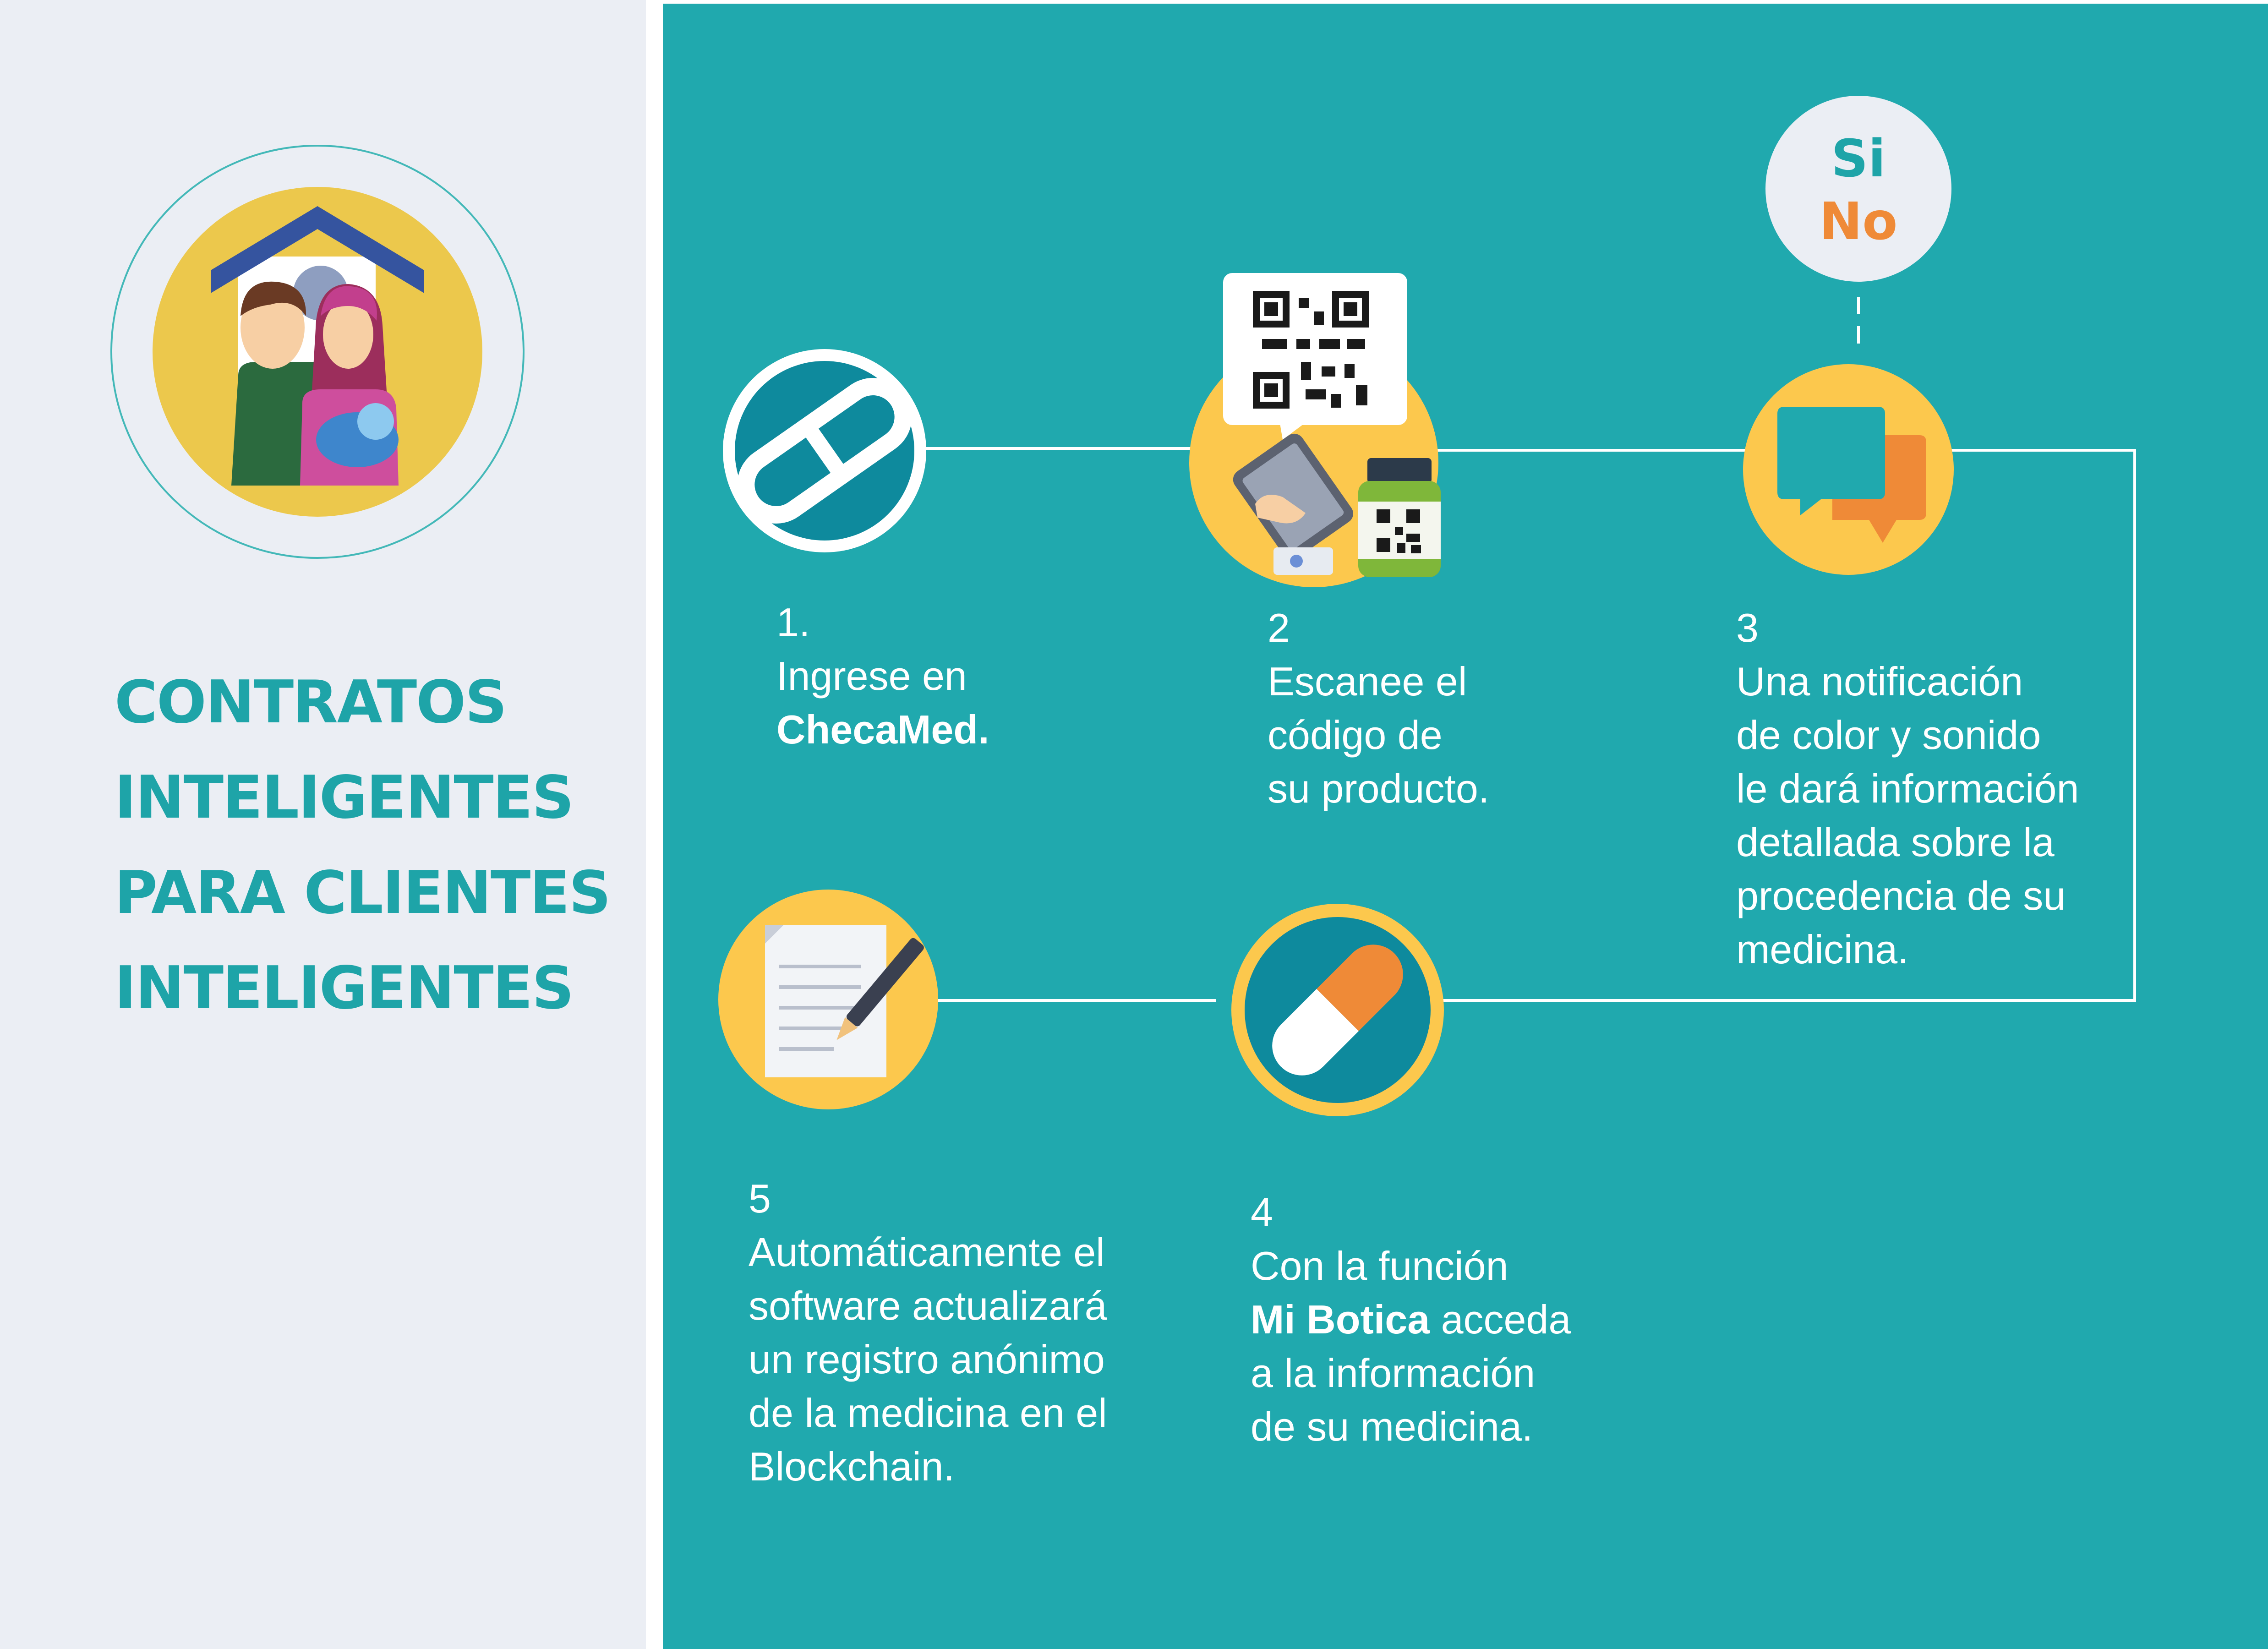 The height and width of the screenshot is (1649, 2268). What do you see at coordinates (1378, 708) in the screenshot?
I see `step-2-text: 2 Escanee el código de su producto.` at bounding box center [1378, 708].